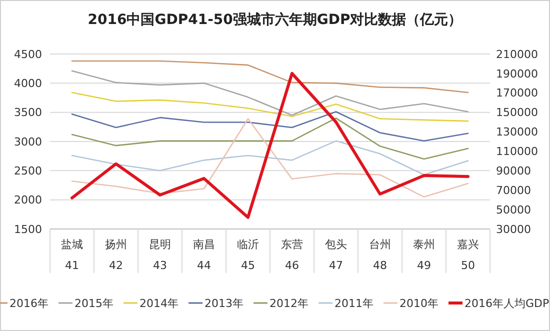 The height and width of the screenshot is (331, 550). What do you see at coordinates (160, 255) in the screenshot?
I see `x-tick-label: 昆明 43` at bounding box center [160, 255].